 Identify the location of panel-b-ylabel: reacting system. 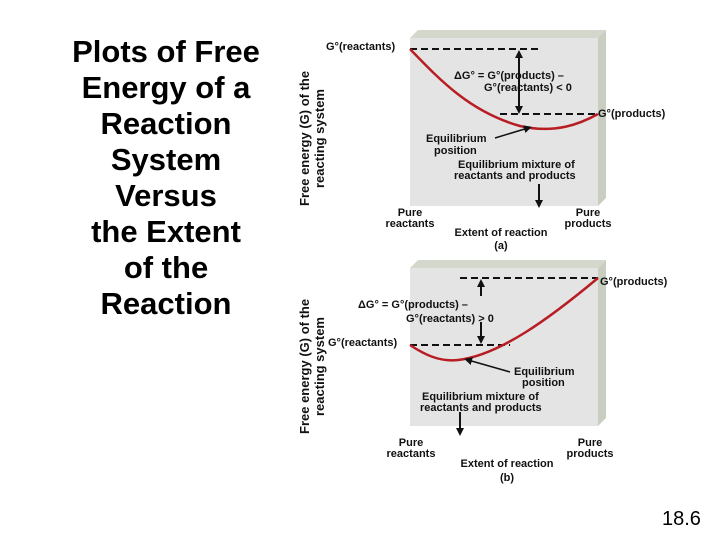
(319, 366).